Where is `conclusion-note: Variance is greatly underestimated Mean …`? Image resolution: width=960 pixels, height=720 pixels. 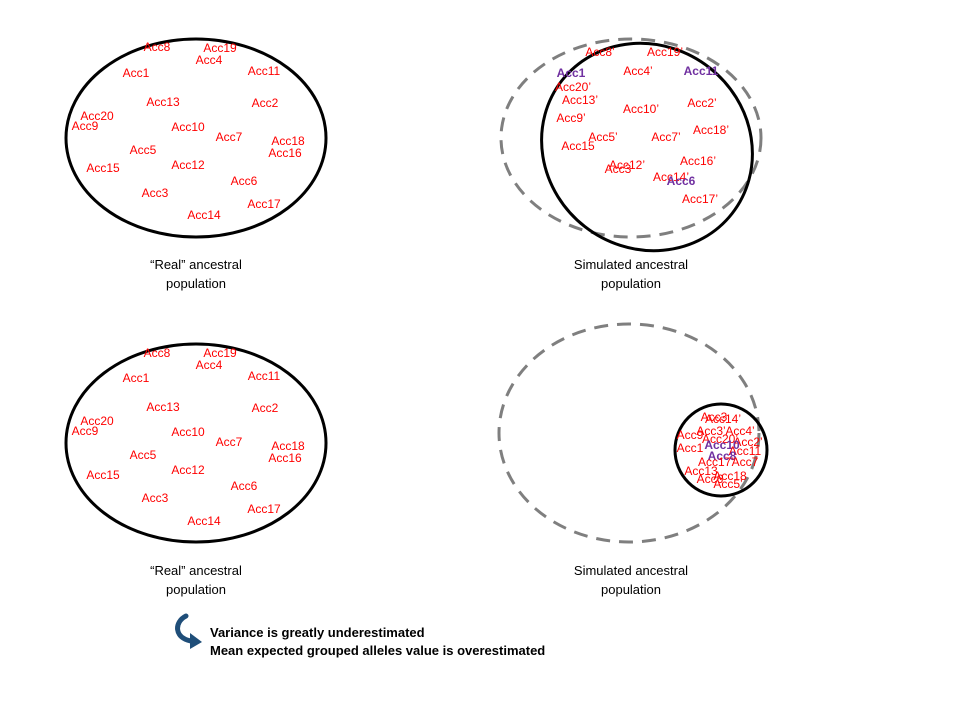
conclusion-note: Variance is greatly underestimated Mean … is located at coordinates (360, 635).